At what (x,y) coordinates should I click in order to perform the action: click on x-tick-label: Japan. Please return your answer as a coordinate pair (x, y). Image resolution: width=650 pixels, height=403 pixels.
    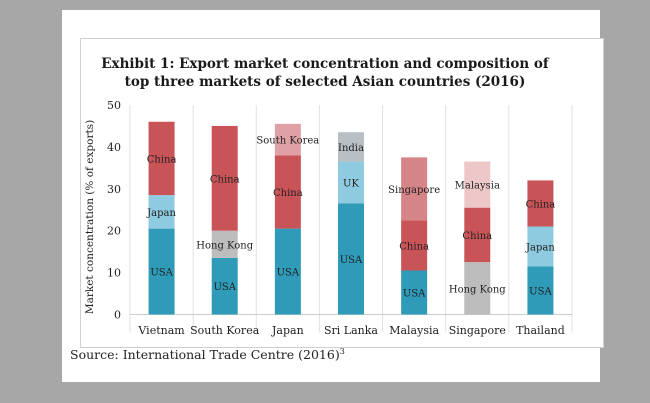
    Looking at the image, I should click on (287, 330).